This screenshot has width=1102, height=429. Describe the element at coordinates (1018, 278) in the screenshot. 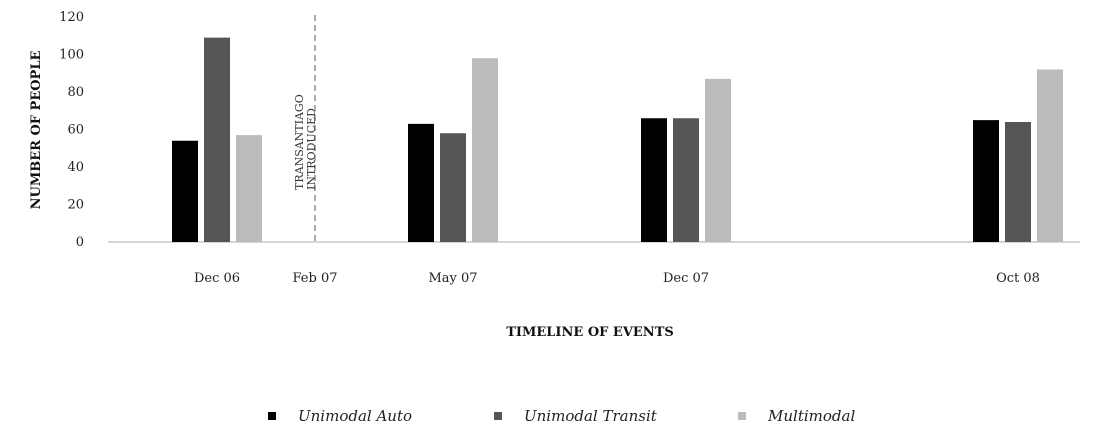

I see `x-tick-label: Oct 08` at that location.